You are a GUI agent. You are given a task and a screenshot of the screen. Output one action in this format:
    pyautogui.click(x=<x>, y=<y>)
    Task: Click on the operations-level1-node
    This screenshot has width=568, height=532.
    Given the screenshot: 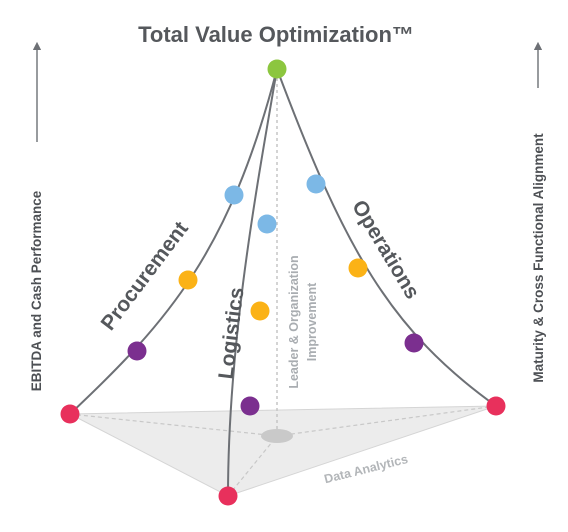 What is the action you would take?
    pyautogui.click(x=316, y=184)
    